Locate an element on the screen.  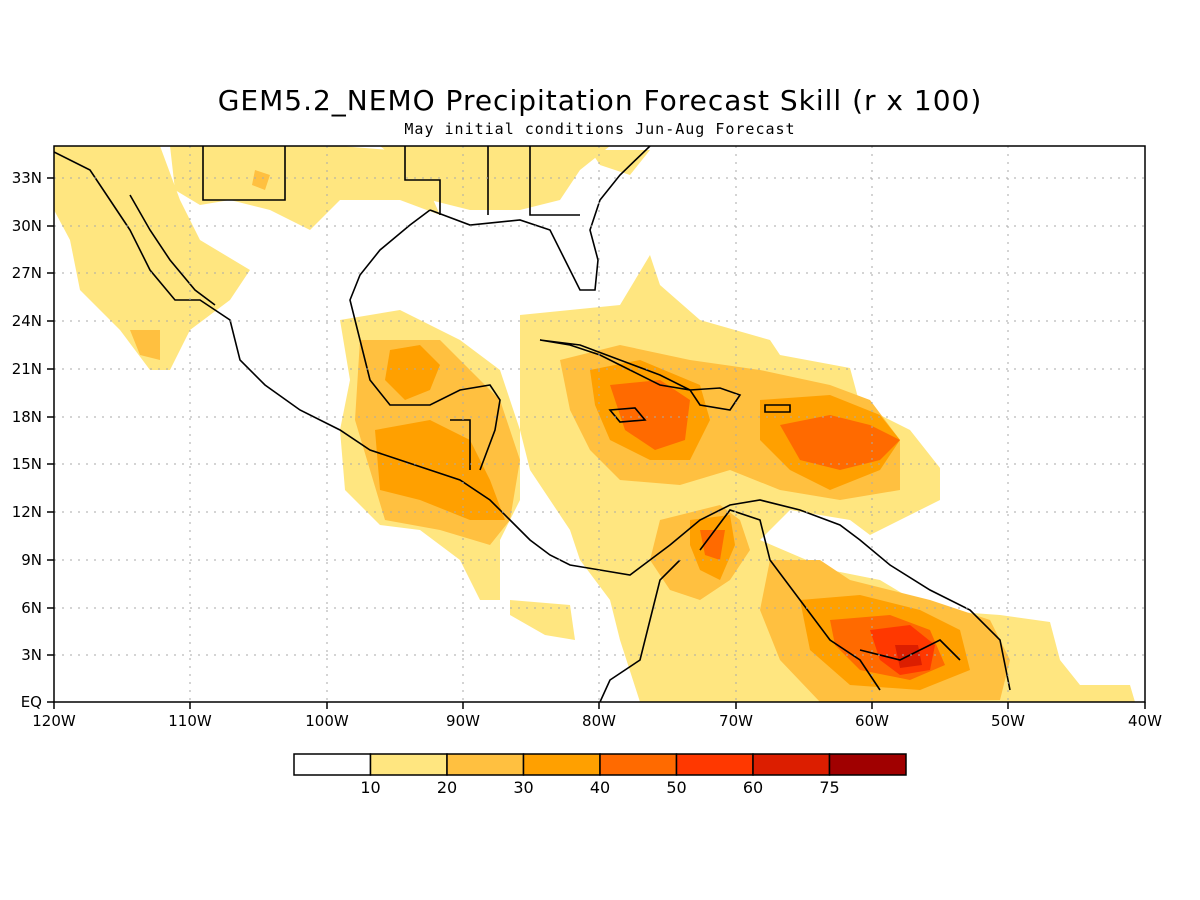
lat-label: 18N is located at coordinates (27, 417).